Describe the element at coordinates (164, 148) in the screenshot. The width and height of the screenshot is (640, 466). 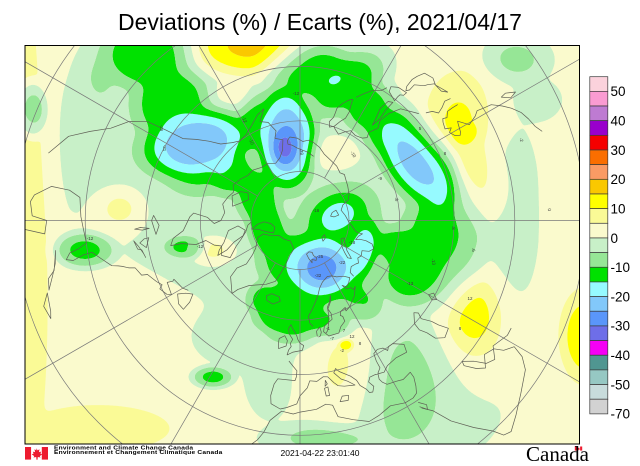
I see `svg-text: -21` at that location.